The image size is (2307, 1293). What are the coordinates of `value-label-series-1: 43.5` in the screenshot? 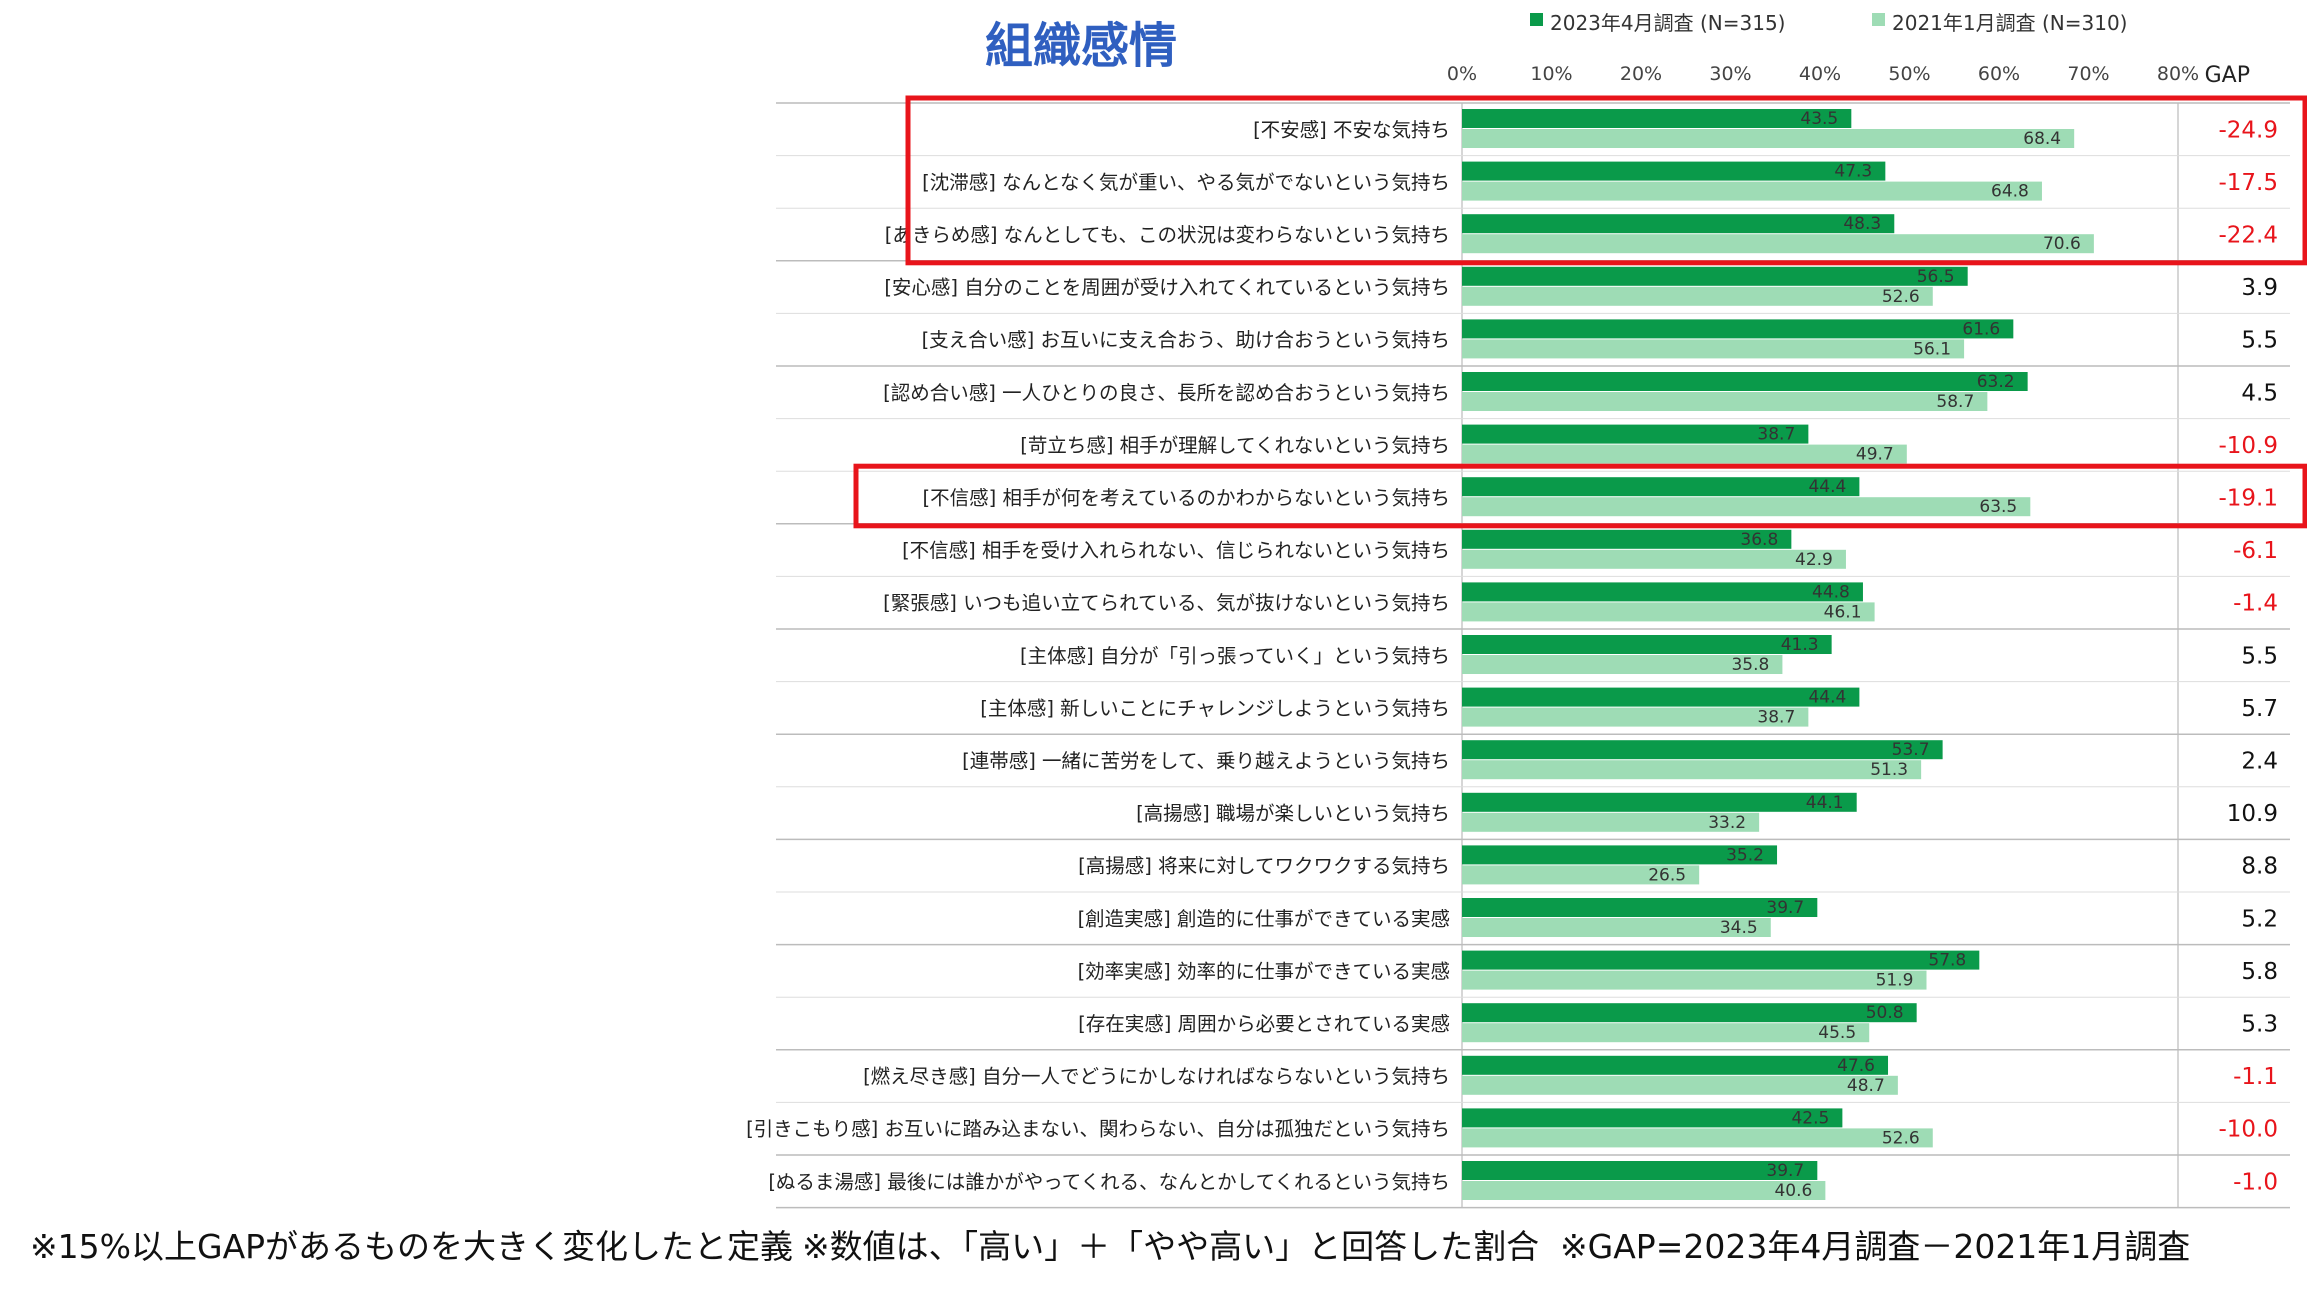 It's located at (1819, 119).